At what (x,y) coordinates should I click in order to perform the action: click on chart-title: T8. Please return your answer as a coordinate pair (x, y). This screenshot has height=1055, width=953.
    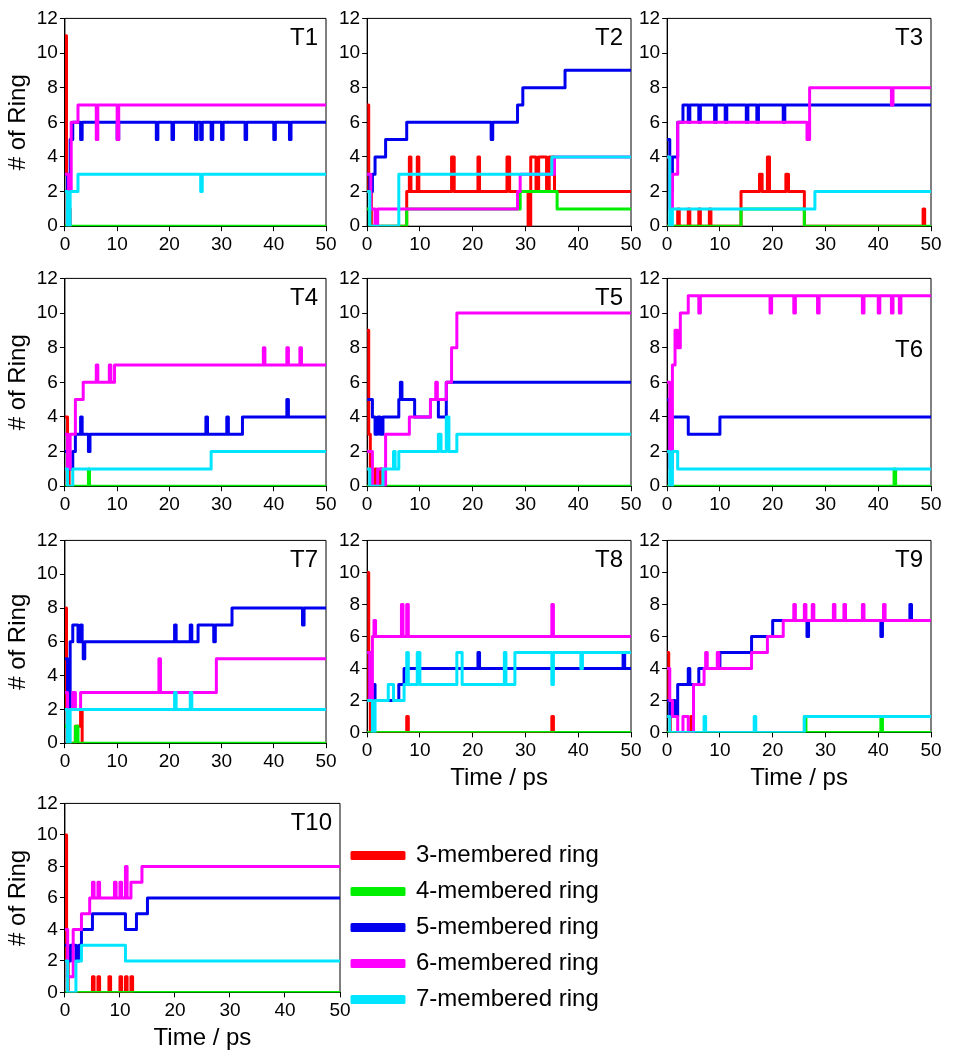
    Looking at the image, I should click on (608, 559).